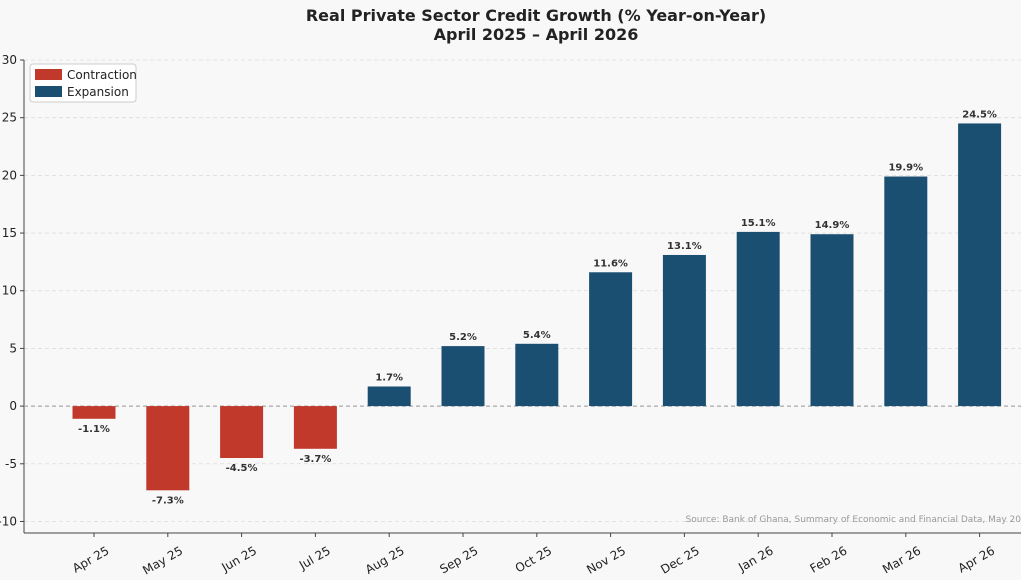  What do you see at coordinates (606, 559) in the screenshot?
I see `x-tick-label: Nov 25` at bounding box center [606, 559].